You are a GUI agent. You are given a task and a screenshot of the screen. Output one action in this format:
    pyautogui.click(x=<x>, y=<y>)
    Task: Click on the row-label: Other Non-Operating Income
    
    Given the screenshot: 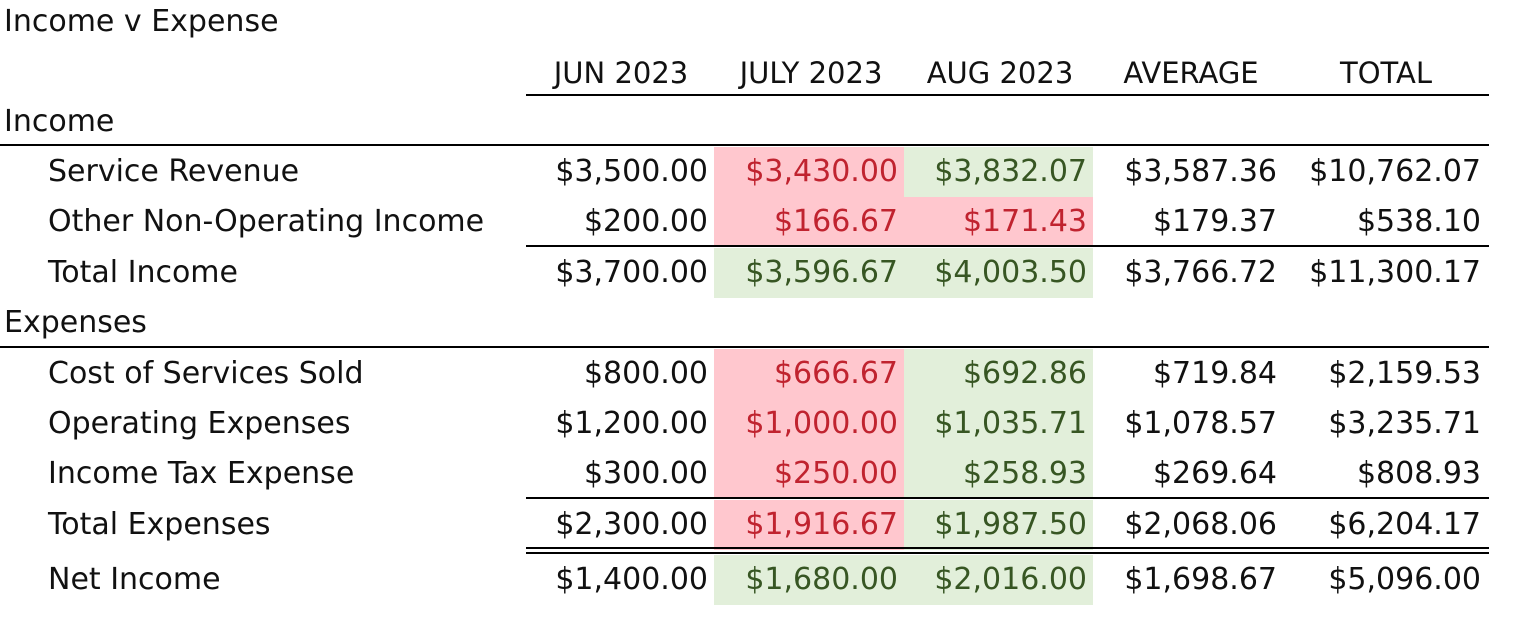 What is the action you would take?
    pyautogui.click(x=266, y=221)
    